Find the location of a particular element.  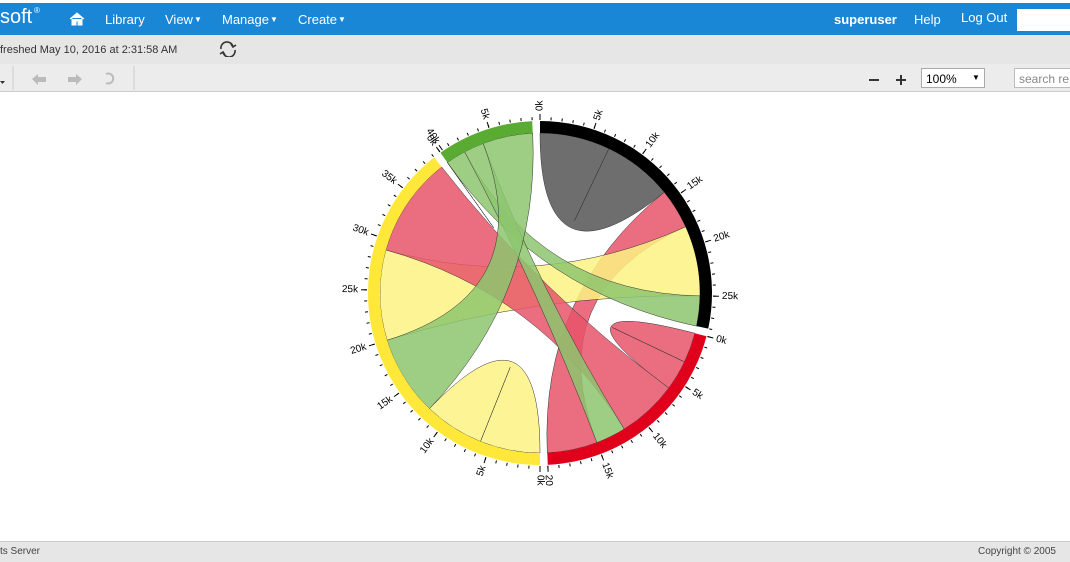

tick-label: 35k is located at coordinates (389, 177).